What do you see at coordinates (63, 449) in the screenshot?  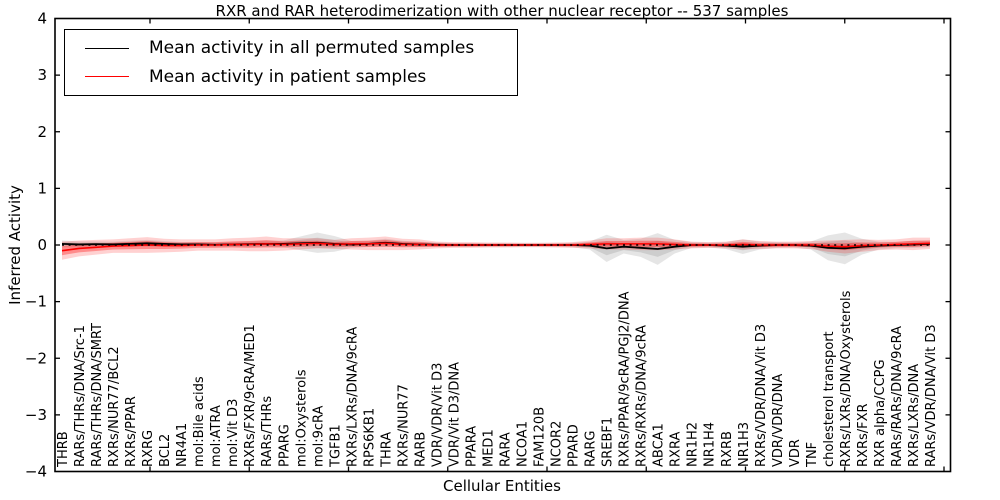 I see `x-tick-label: THRB` at bounding box center [63, 449].